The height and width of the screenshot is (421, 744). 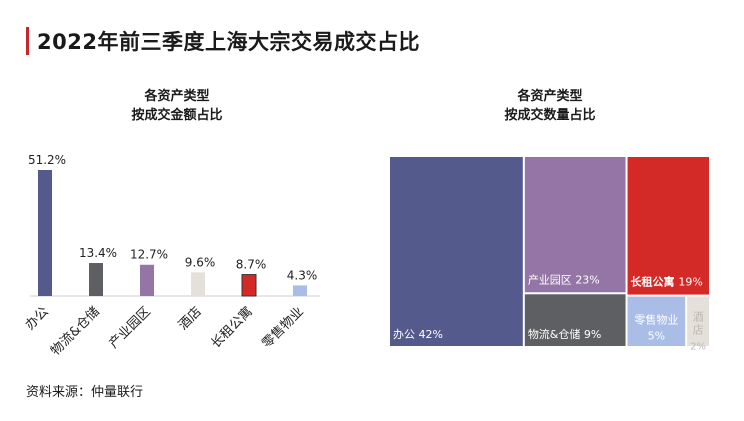 I want to click on bar-value-label-4: 8.7%, so click(x=251, y=265).